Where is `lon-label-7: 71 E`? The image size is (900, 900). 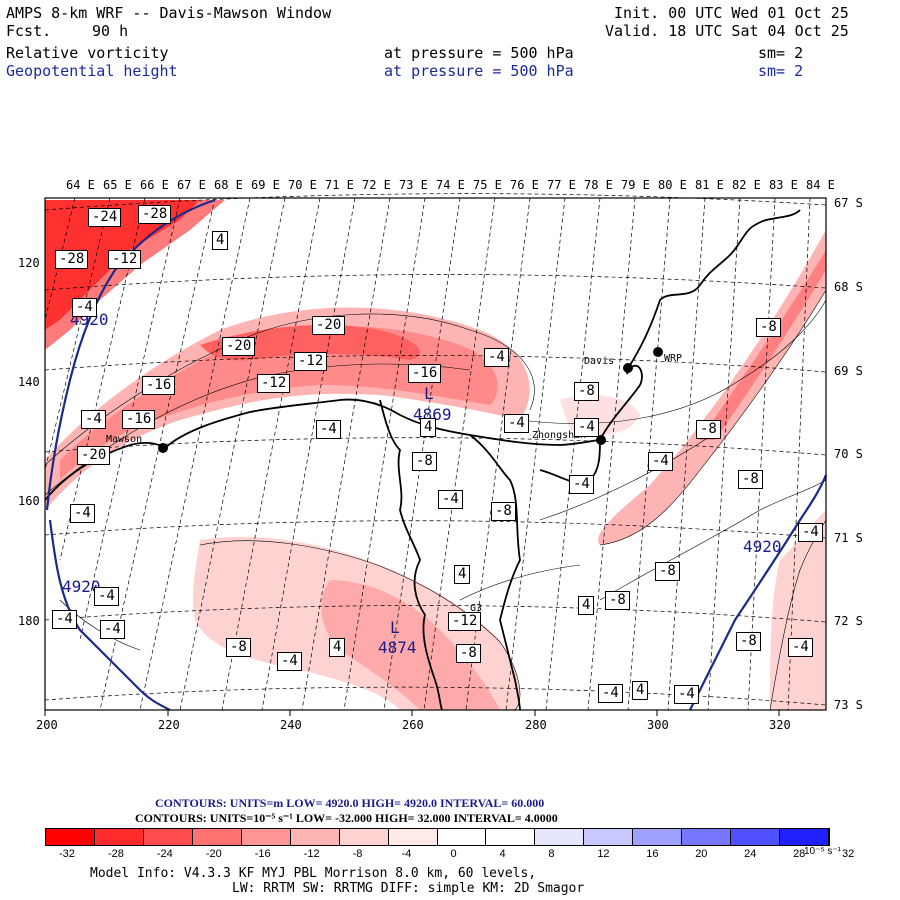 lon-label-7: 71 E is located at coordinates (339, 185).